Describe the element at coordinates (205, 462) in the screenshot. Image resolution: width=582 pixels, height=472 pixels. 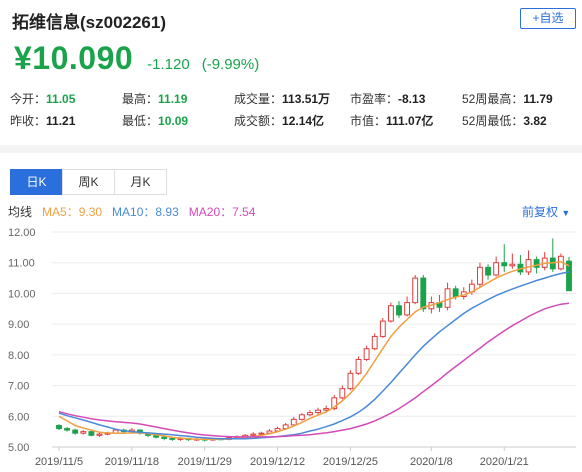
I see `x-tick-label: 2019/11/29` at that location.